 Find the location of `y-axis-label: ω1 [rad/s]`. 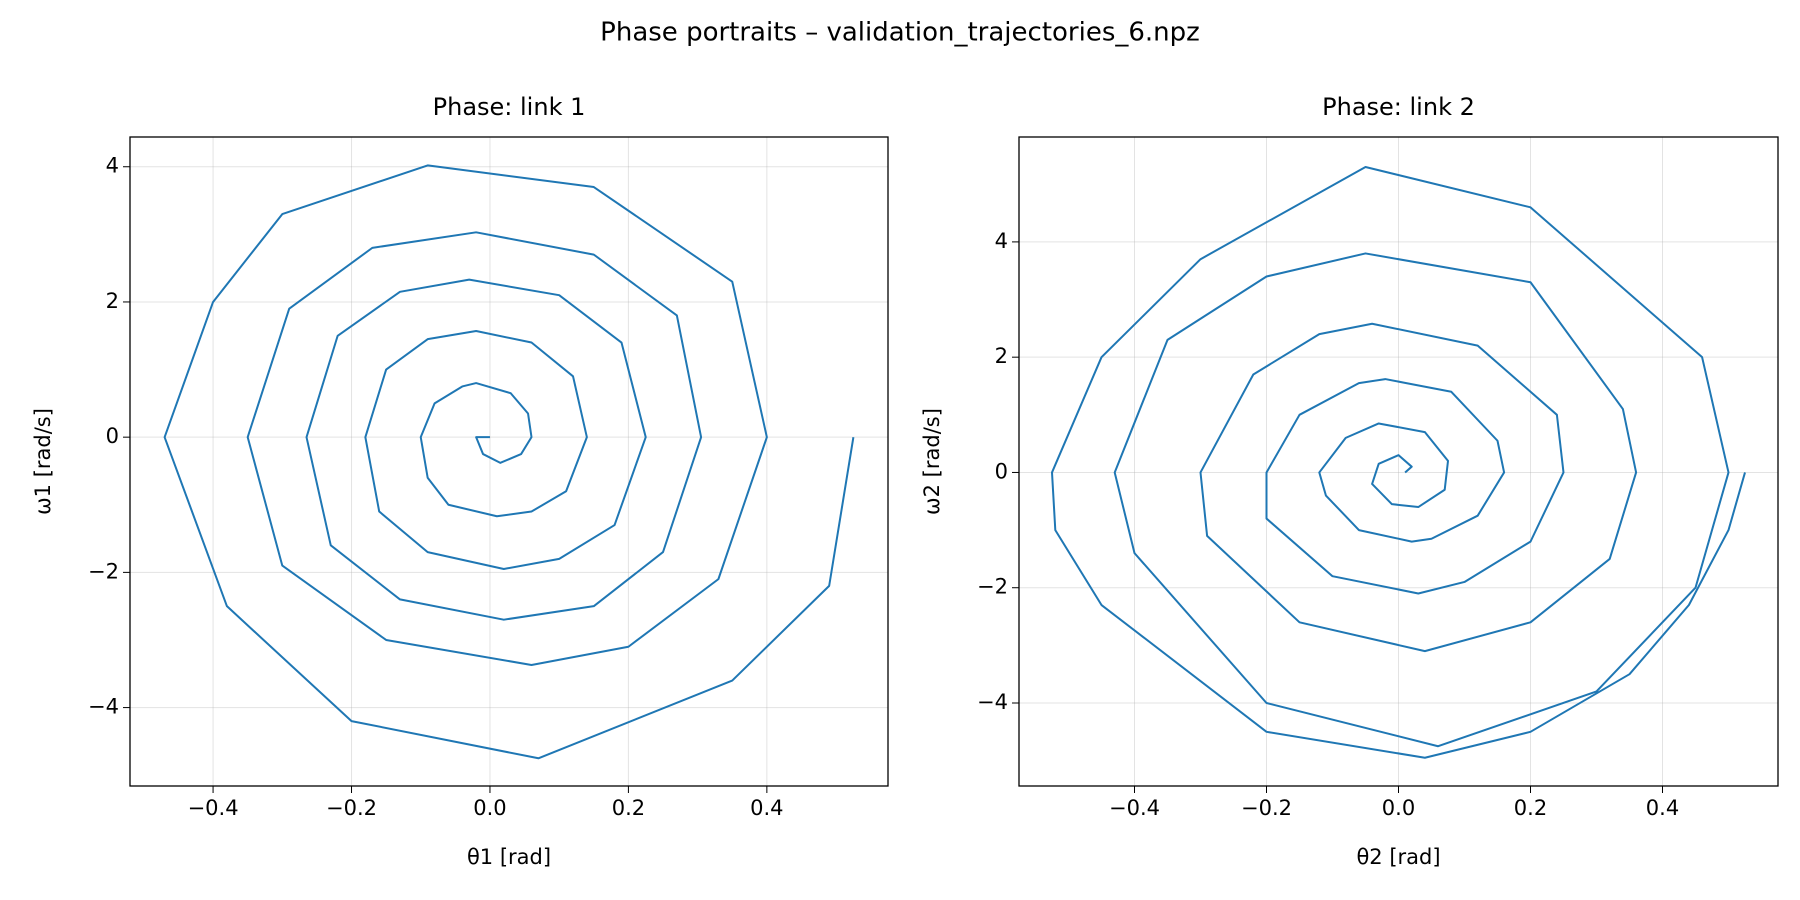

y-axis-label: ω1 [rad/s] is located at coordinates (43, 461).